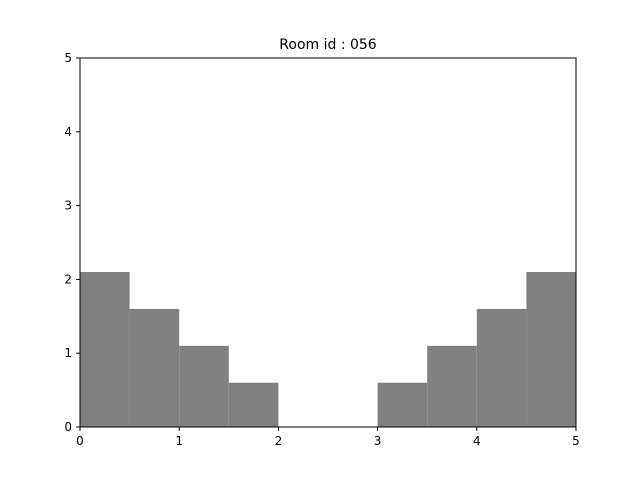 The height and width of the screenshot is (480, 640). I want to click on y-axis: 0 1 2 3 4 5, so click(72, 242).